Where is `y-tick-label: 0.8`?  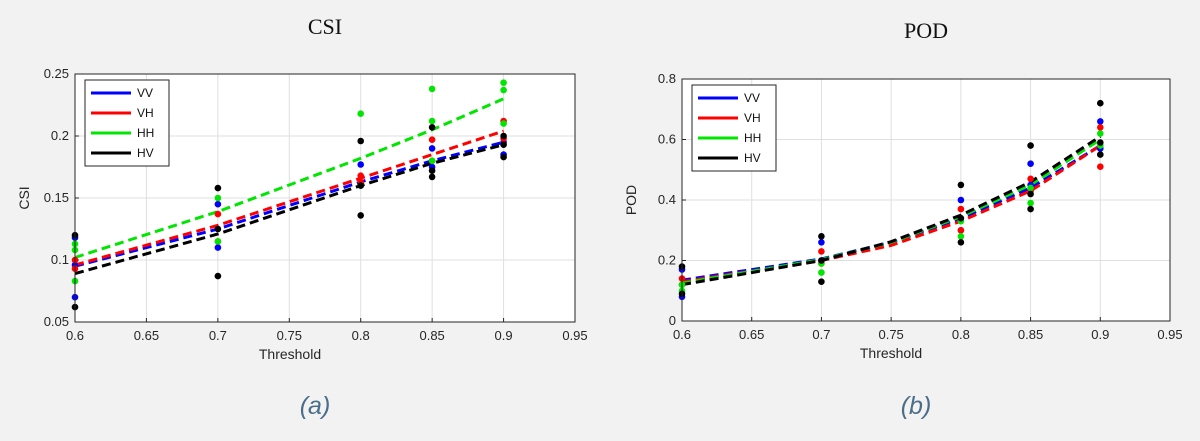
y-tick-label: 0.8 is located at coordinates (667, 78).